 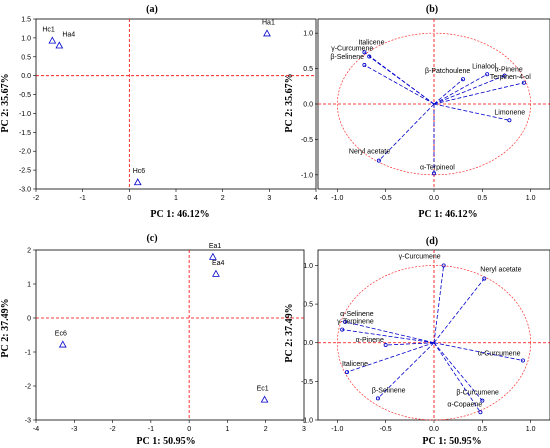 What do you see at coordinates (29, 319) in the screenshot?
I see `y-tick-label: 0` at bounding box center [29, 319].